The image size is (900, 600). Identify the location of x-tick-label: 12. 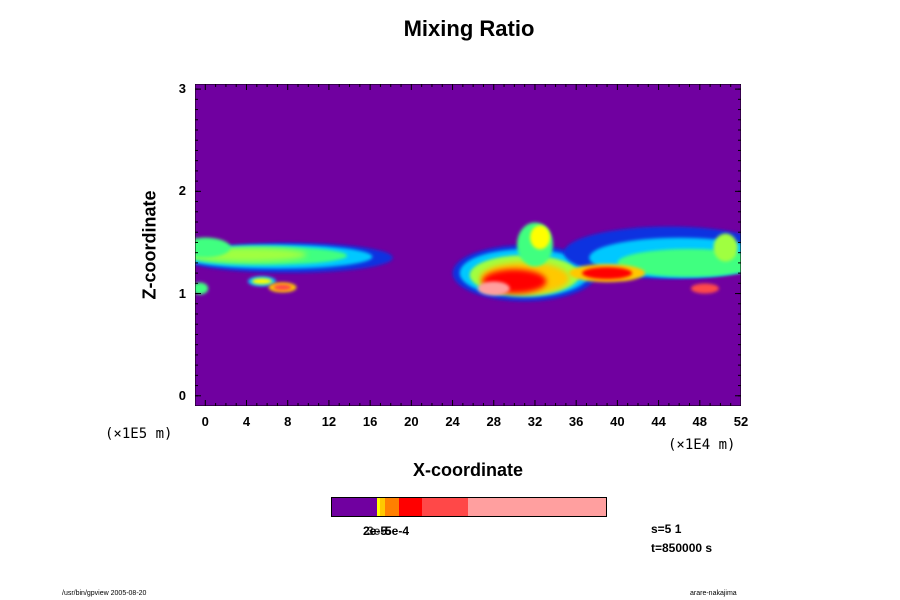
(329, 421).